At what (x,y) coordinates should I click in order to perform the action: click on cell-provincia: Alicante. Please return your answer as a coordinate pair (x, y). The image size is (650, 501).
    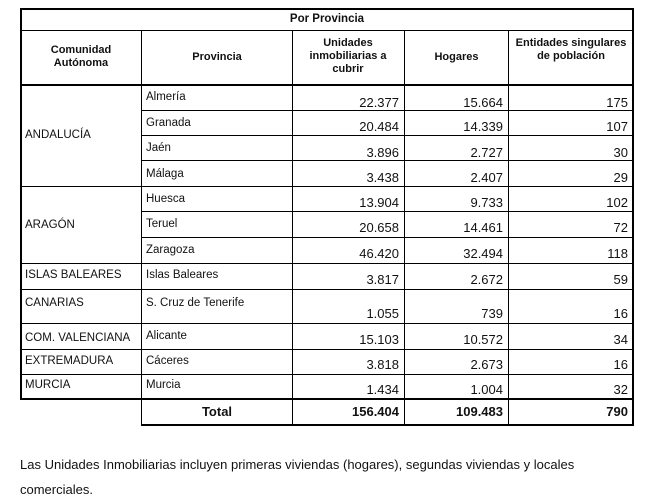
    Looking at the image, I should click on (166, 336).